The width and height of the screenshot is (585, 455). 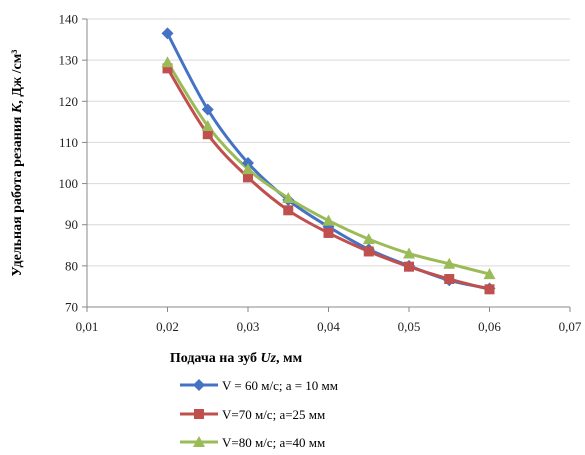 I want to click on x-tick-labels: 0,01 0,02 0,03 0,04 0,05 0,06 0,07, so click(x=329, y=326).